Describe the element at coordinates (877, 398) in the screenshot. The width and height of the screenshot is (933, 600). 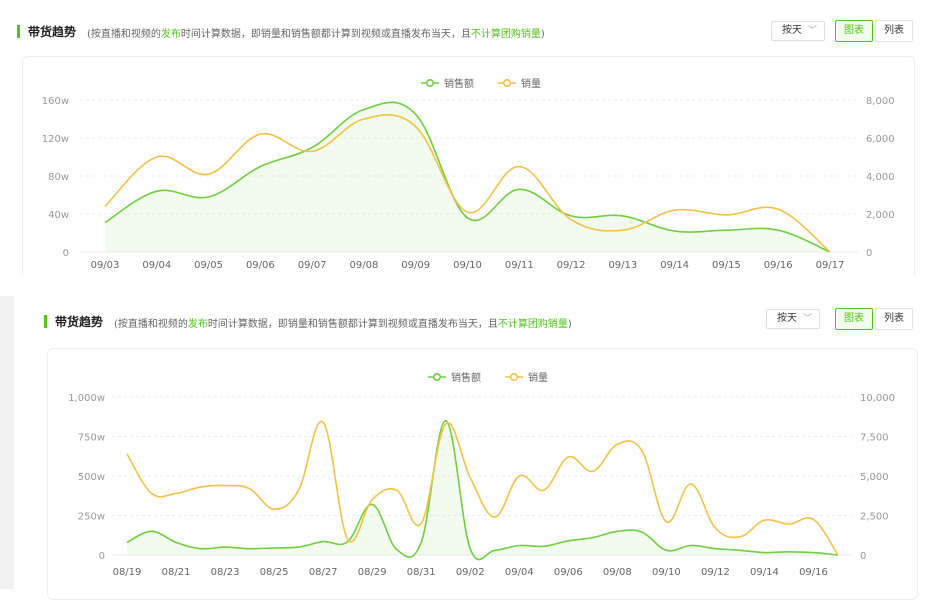
I see `y-right-tick-label: 10,000` at that location.